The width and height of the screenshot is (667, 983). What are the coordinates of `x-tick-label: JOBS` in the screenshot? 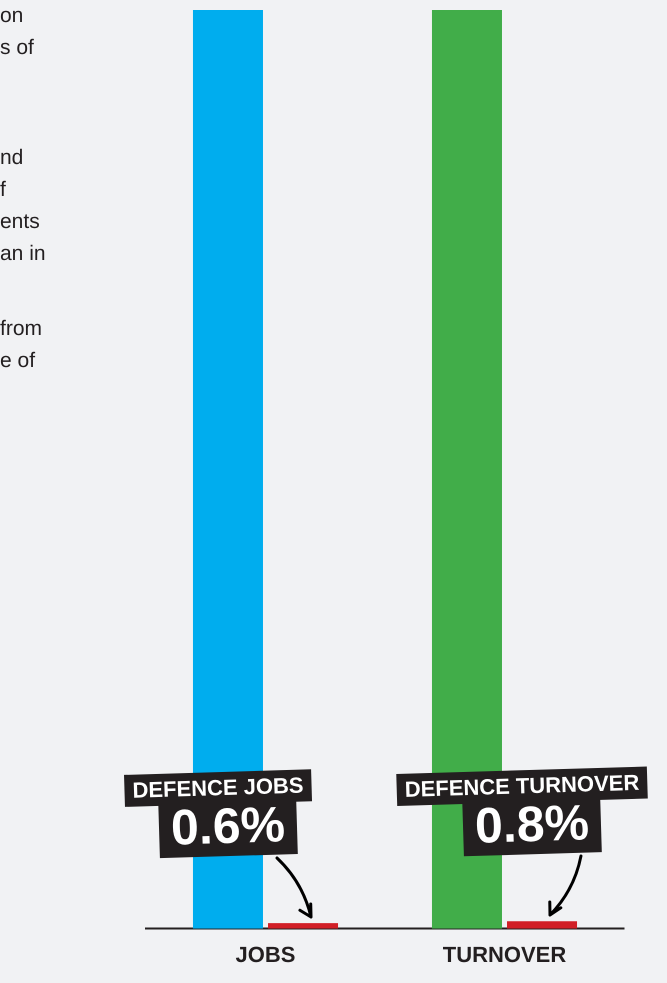 It's located at (266, 954).